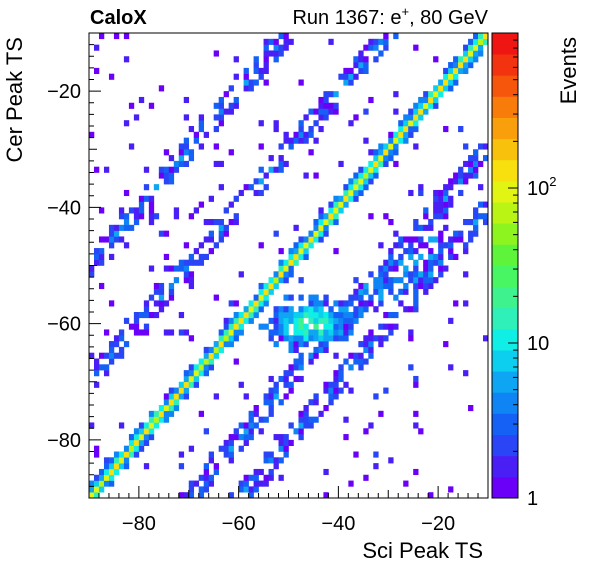 The image size is (596, 572). I want to click on color-bar-segment, so click(505, 65).